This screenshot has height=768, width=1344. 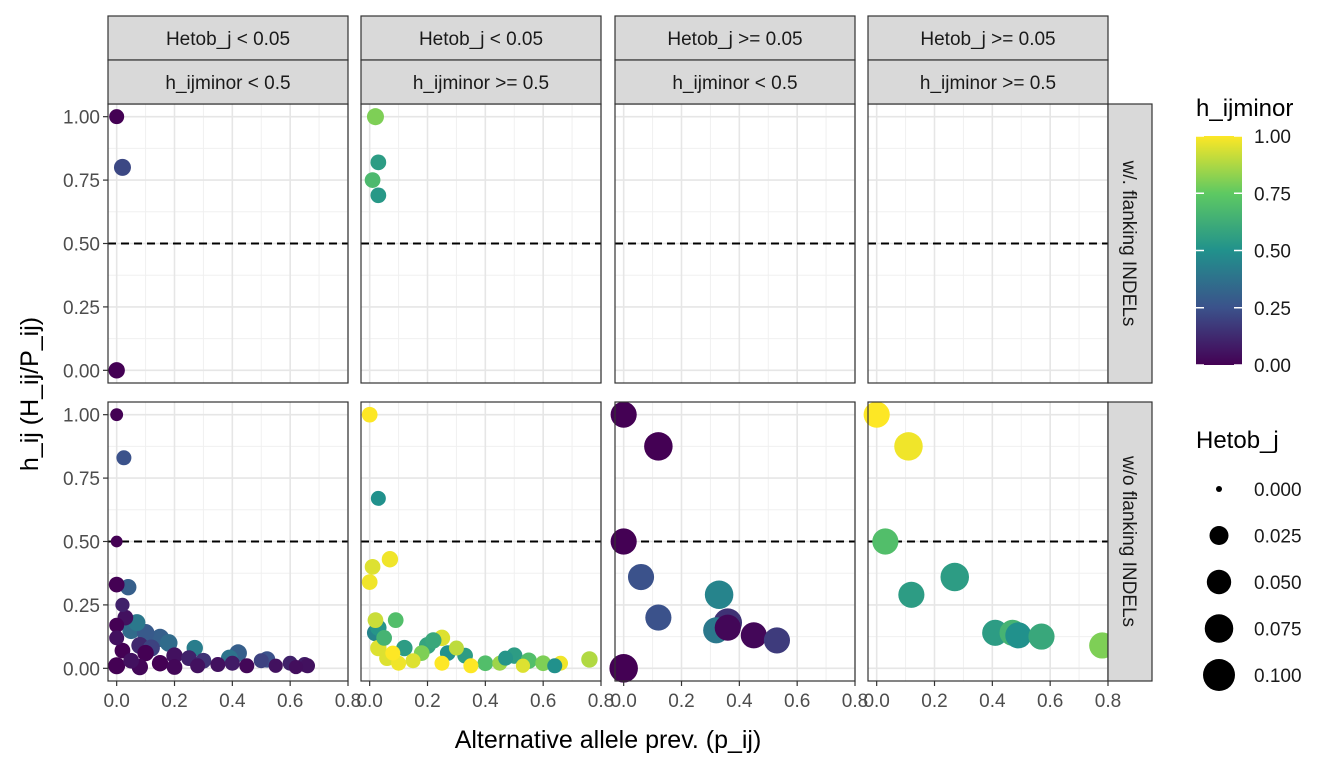 I want to click on row-strip-1: w/o flanking INDELs, so click(x=1130, y=541).